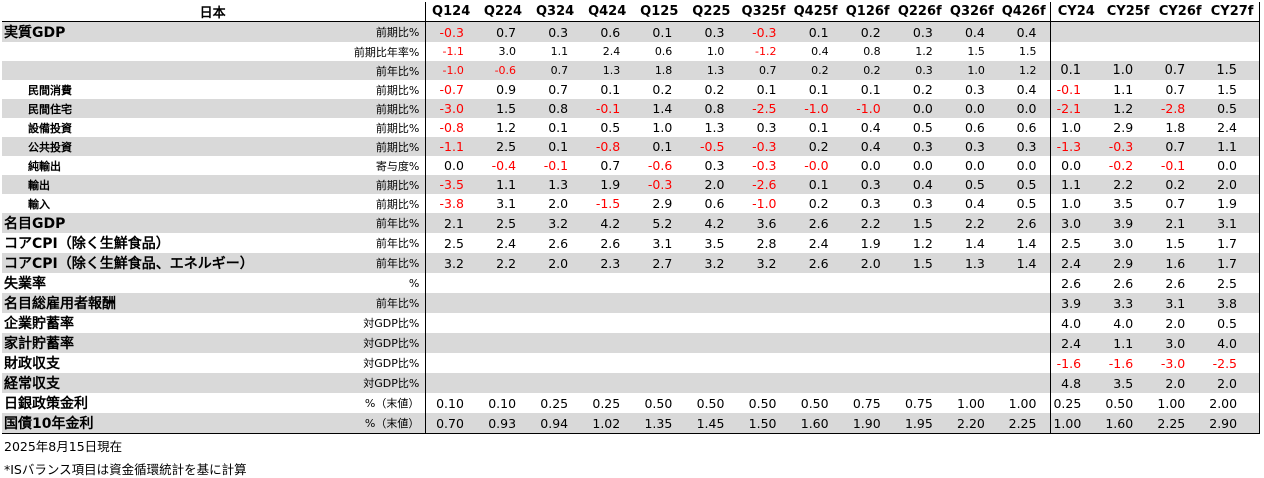 Image resolution: width=1264 pixels, height=478 pixels. Describe the element at coordinates (764, 184) in the screenshot. I see `quarter-value-cell: -2.6` at that location.